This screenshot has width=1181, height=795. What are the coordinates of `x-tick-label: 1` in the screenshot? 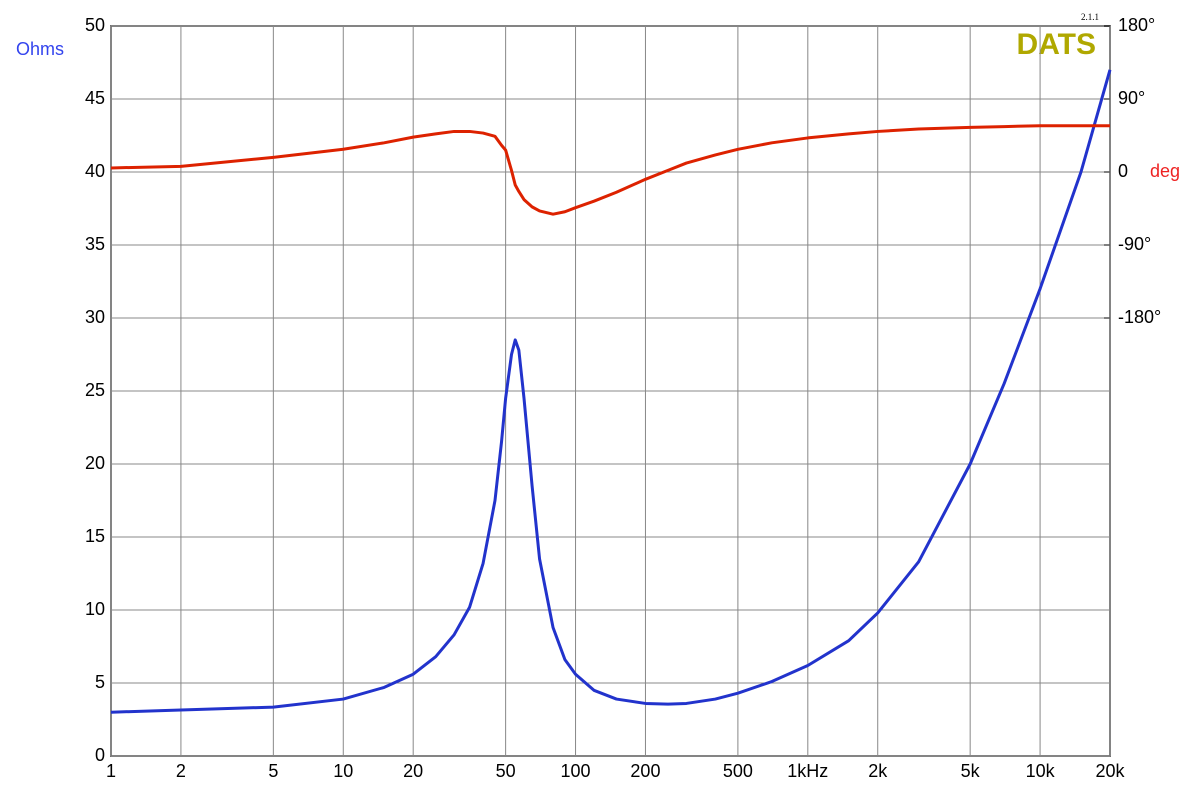 It's located at (111, 771).